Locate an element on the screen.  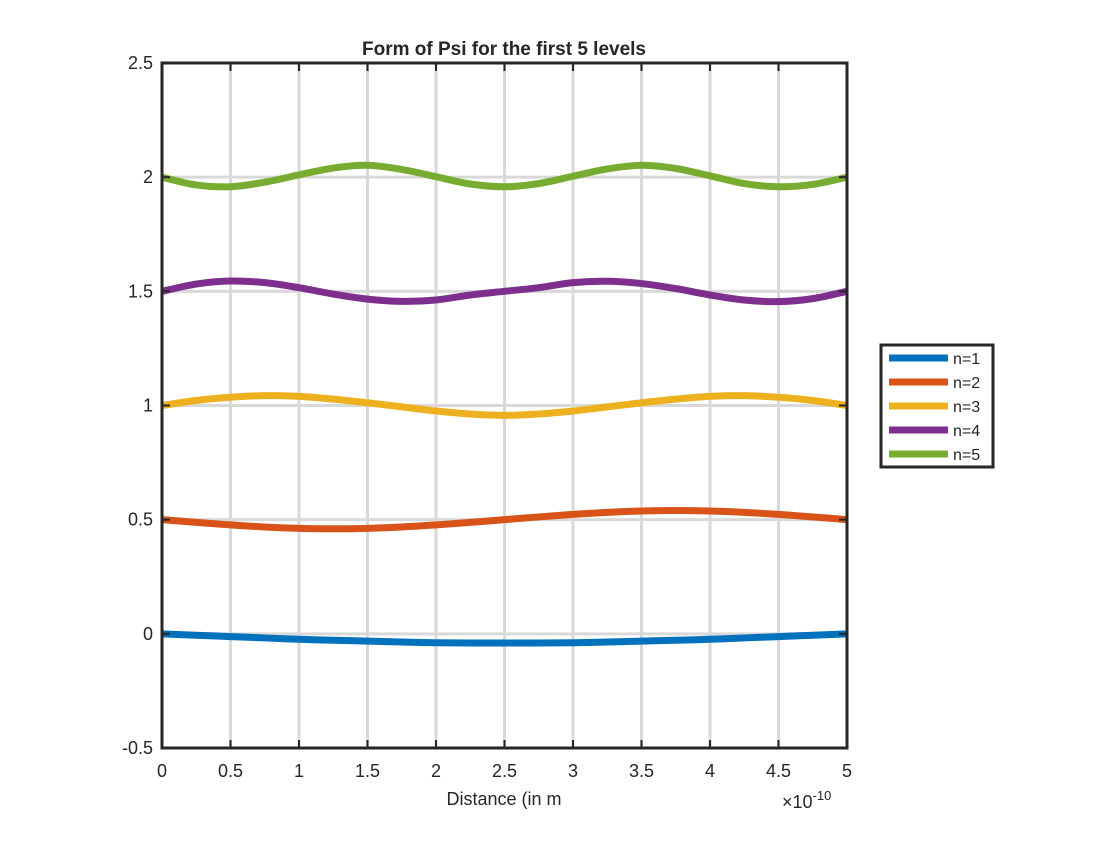
series-line-n1 is located at coordinates (504, 638).